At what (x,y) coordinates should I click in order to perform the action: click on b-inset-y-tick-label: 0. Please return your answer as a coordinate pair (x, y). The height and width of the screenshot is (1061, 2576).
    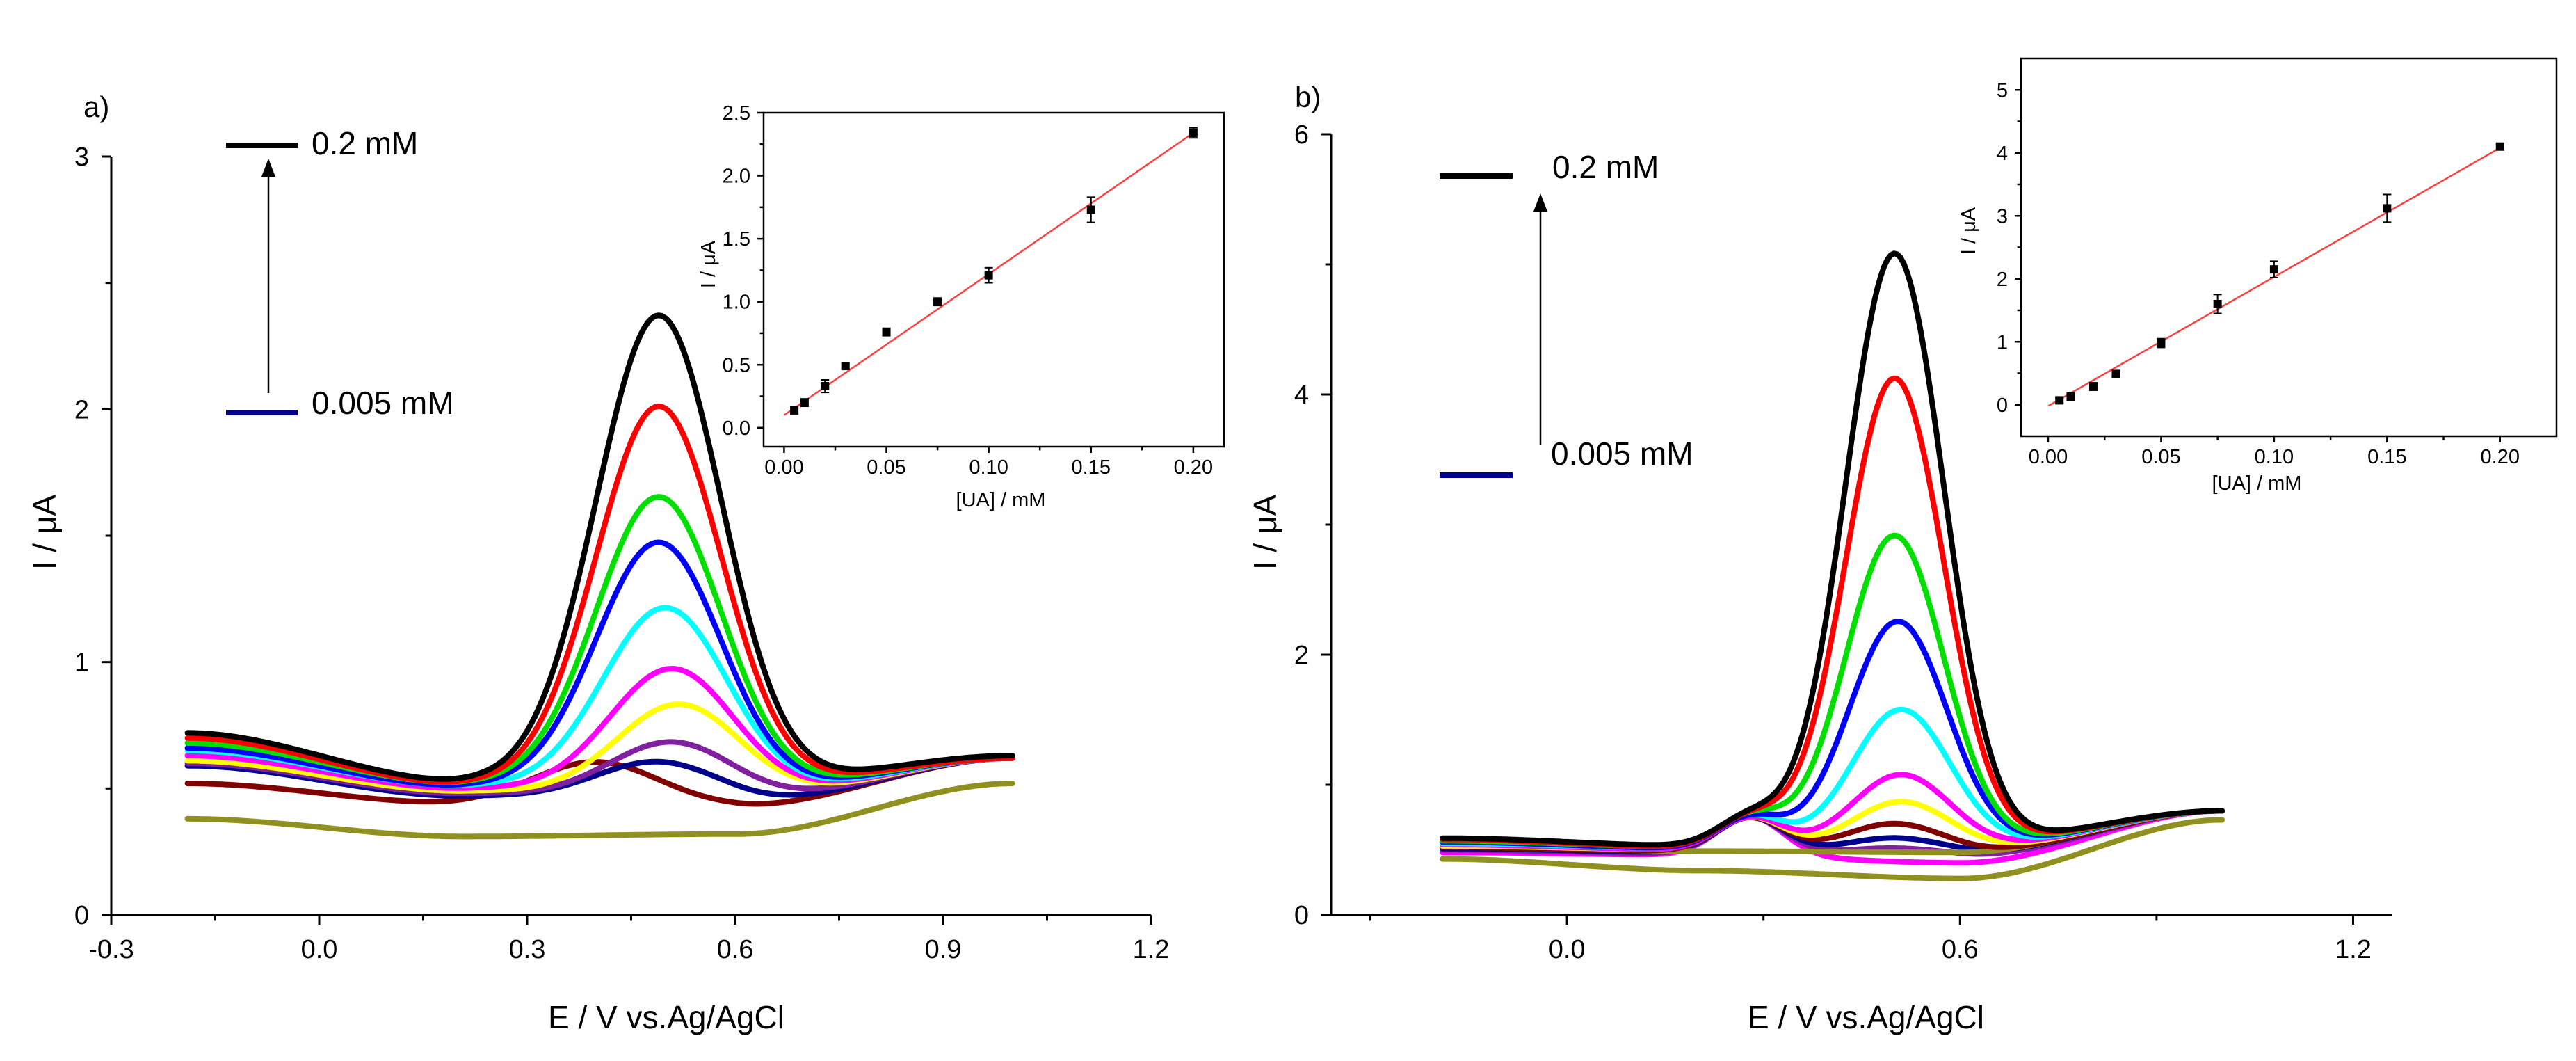
    Looking at the image, I should click on (2002, 405).